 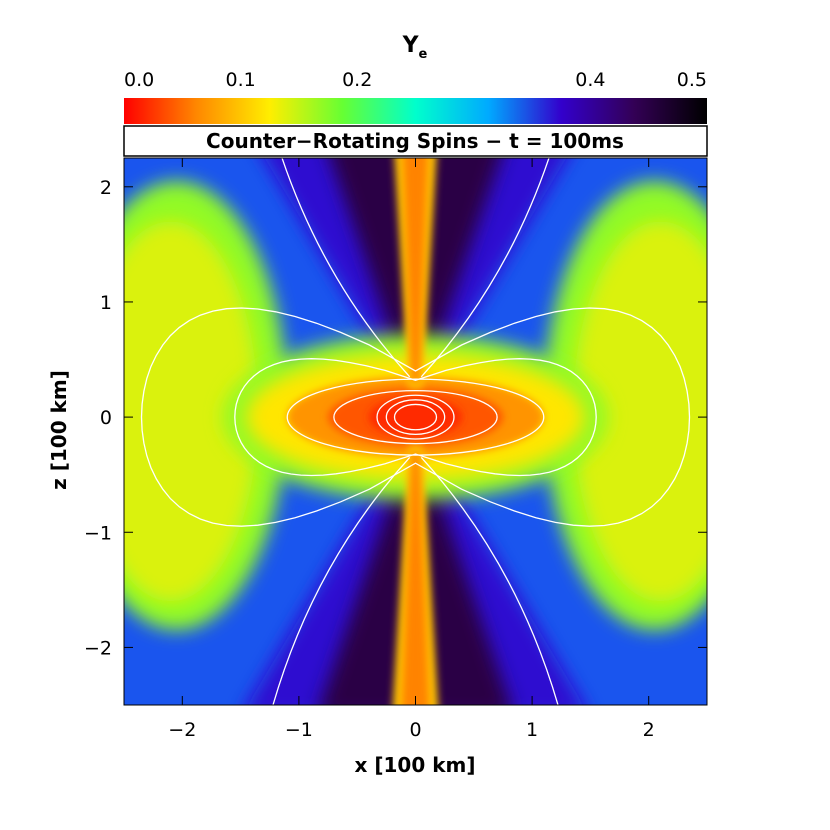 What do you see at coordinates (240, 80) in the screenshot?
I see `colorbar-tick-label: 0.1` at bounding box center [240, 80].